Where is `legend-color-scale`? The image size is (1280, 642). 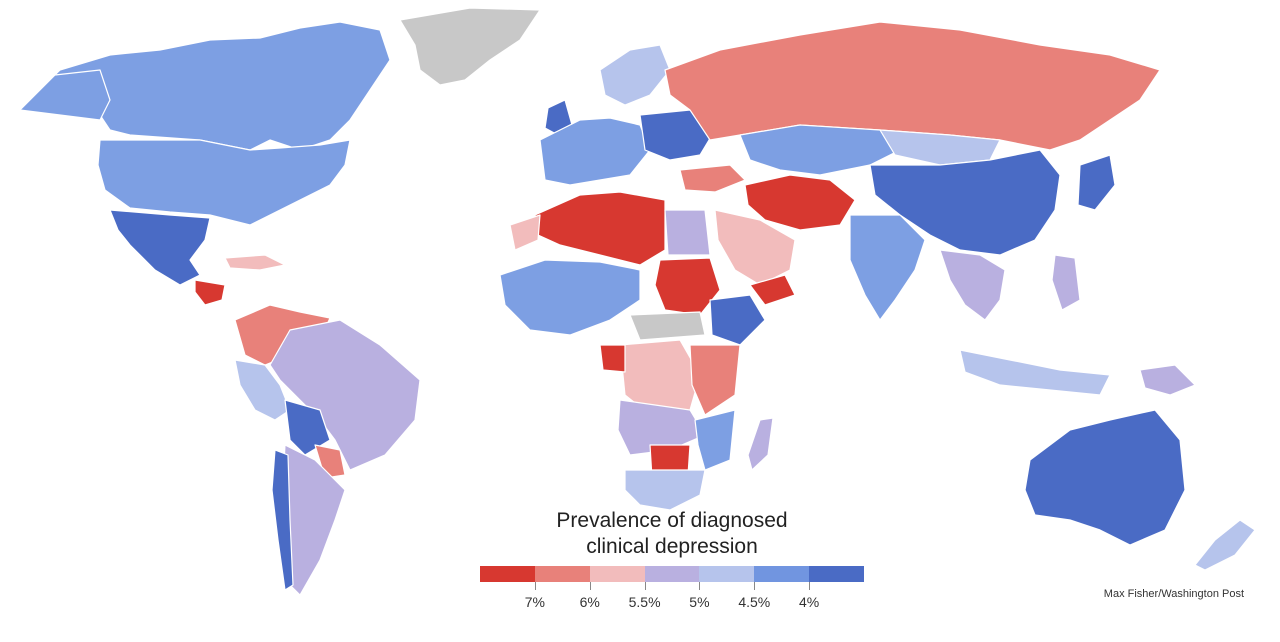
legend-color-scale is located at coordinates (672, 574).